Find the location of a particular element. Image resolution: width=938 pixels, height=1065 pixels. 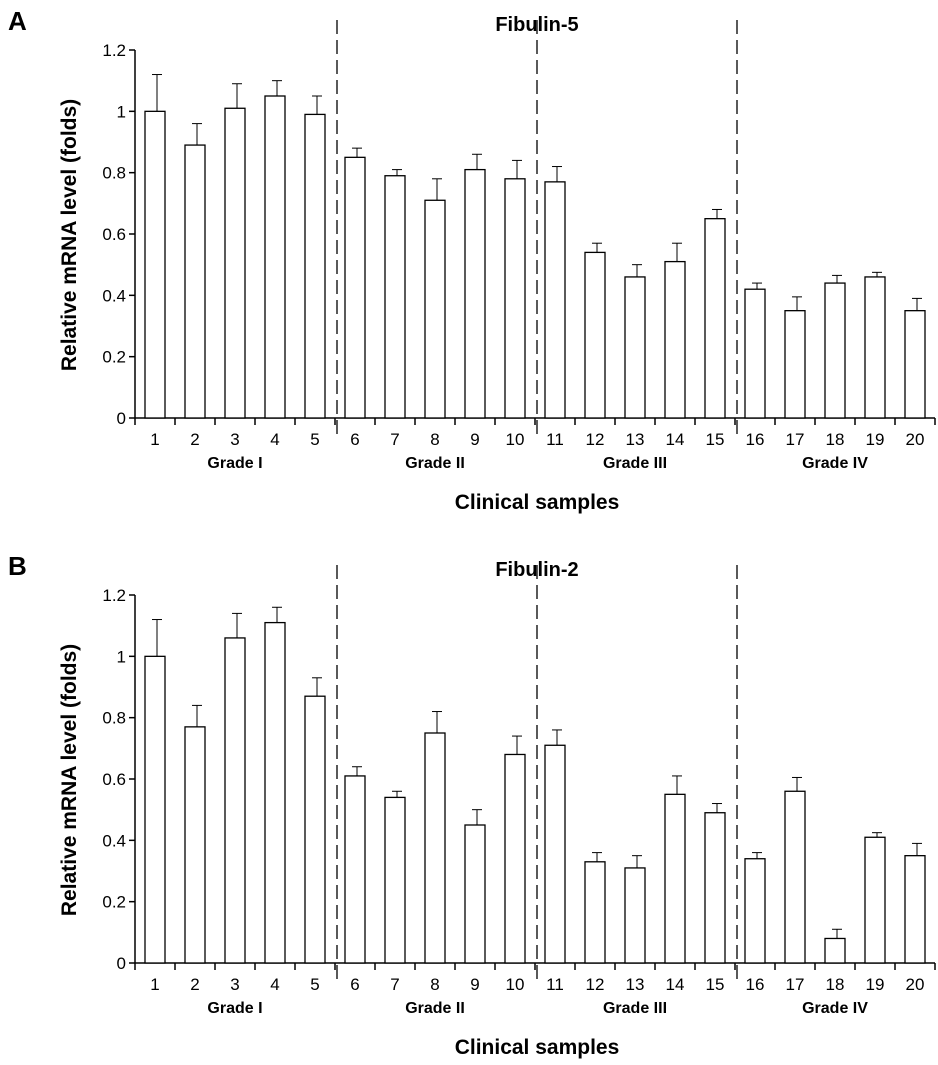

x-tick-label: 8 is located at coordinates (434, 984).